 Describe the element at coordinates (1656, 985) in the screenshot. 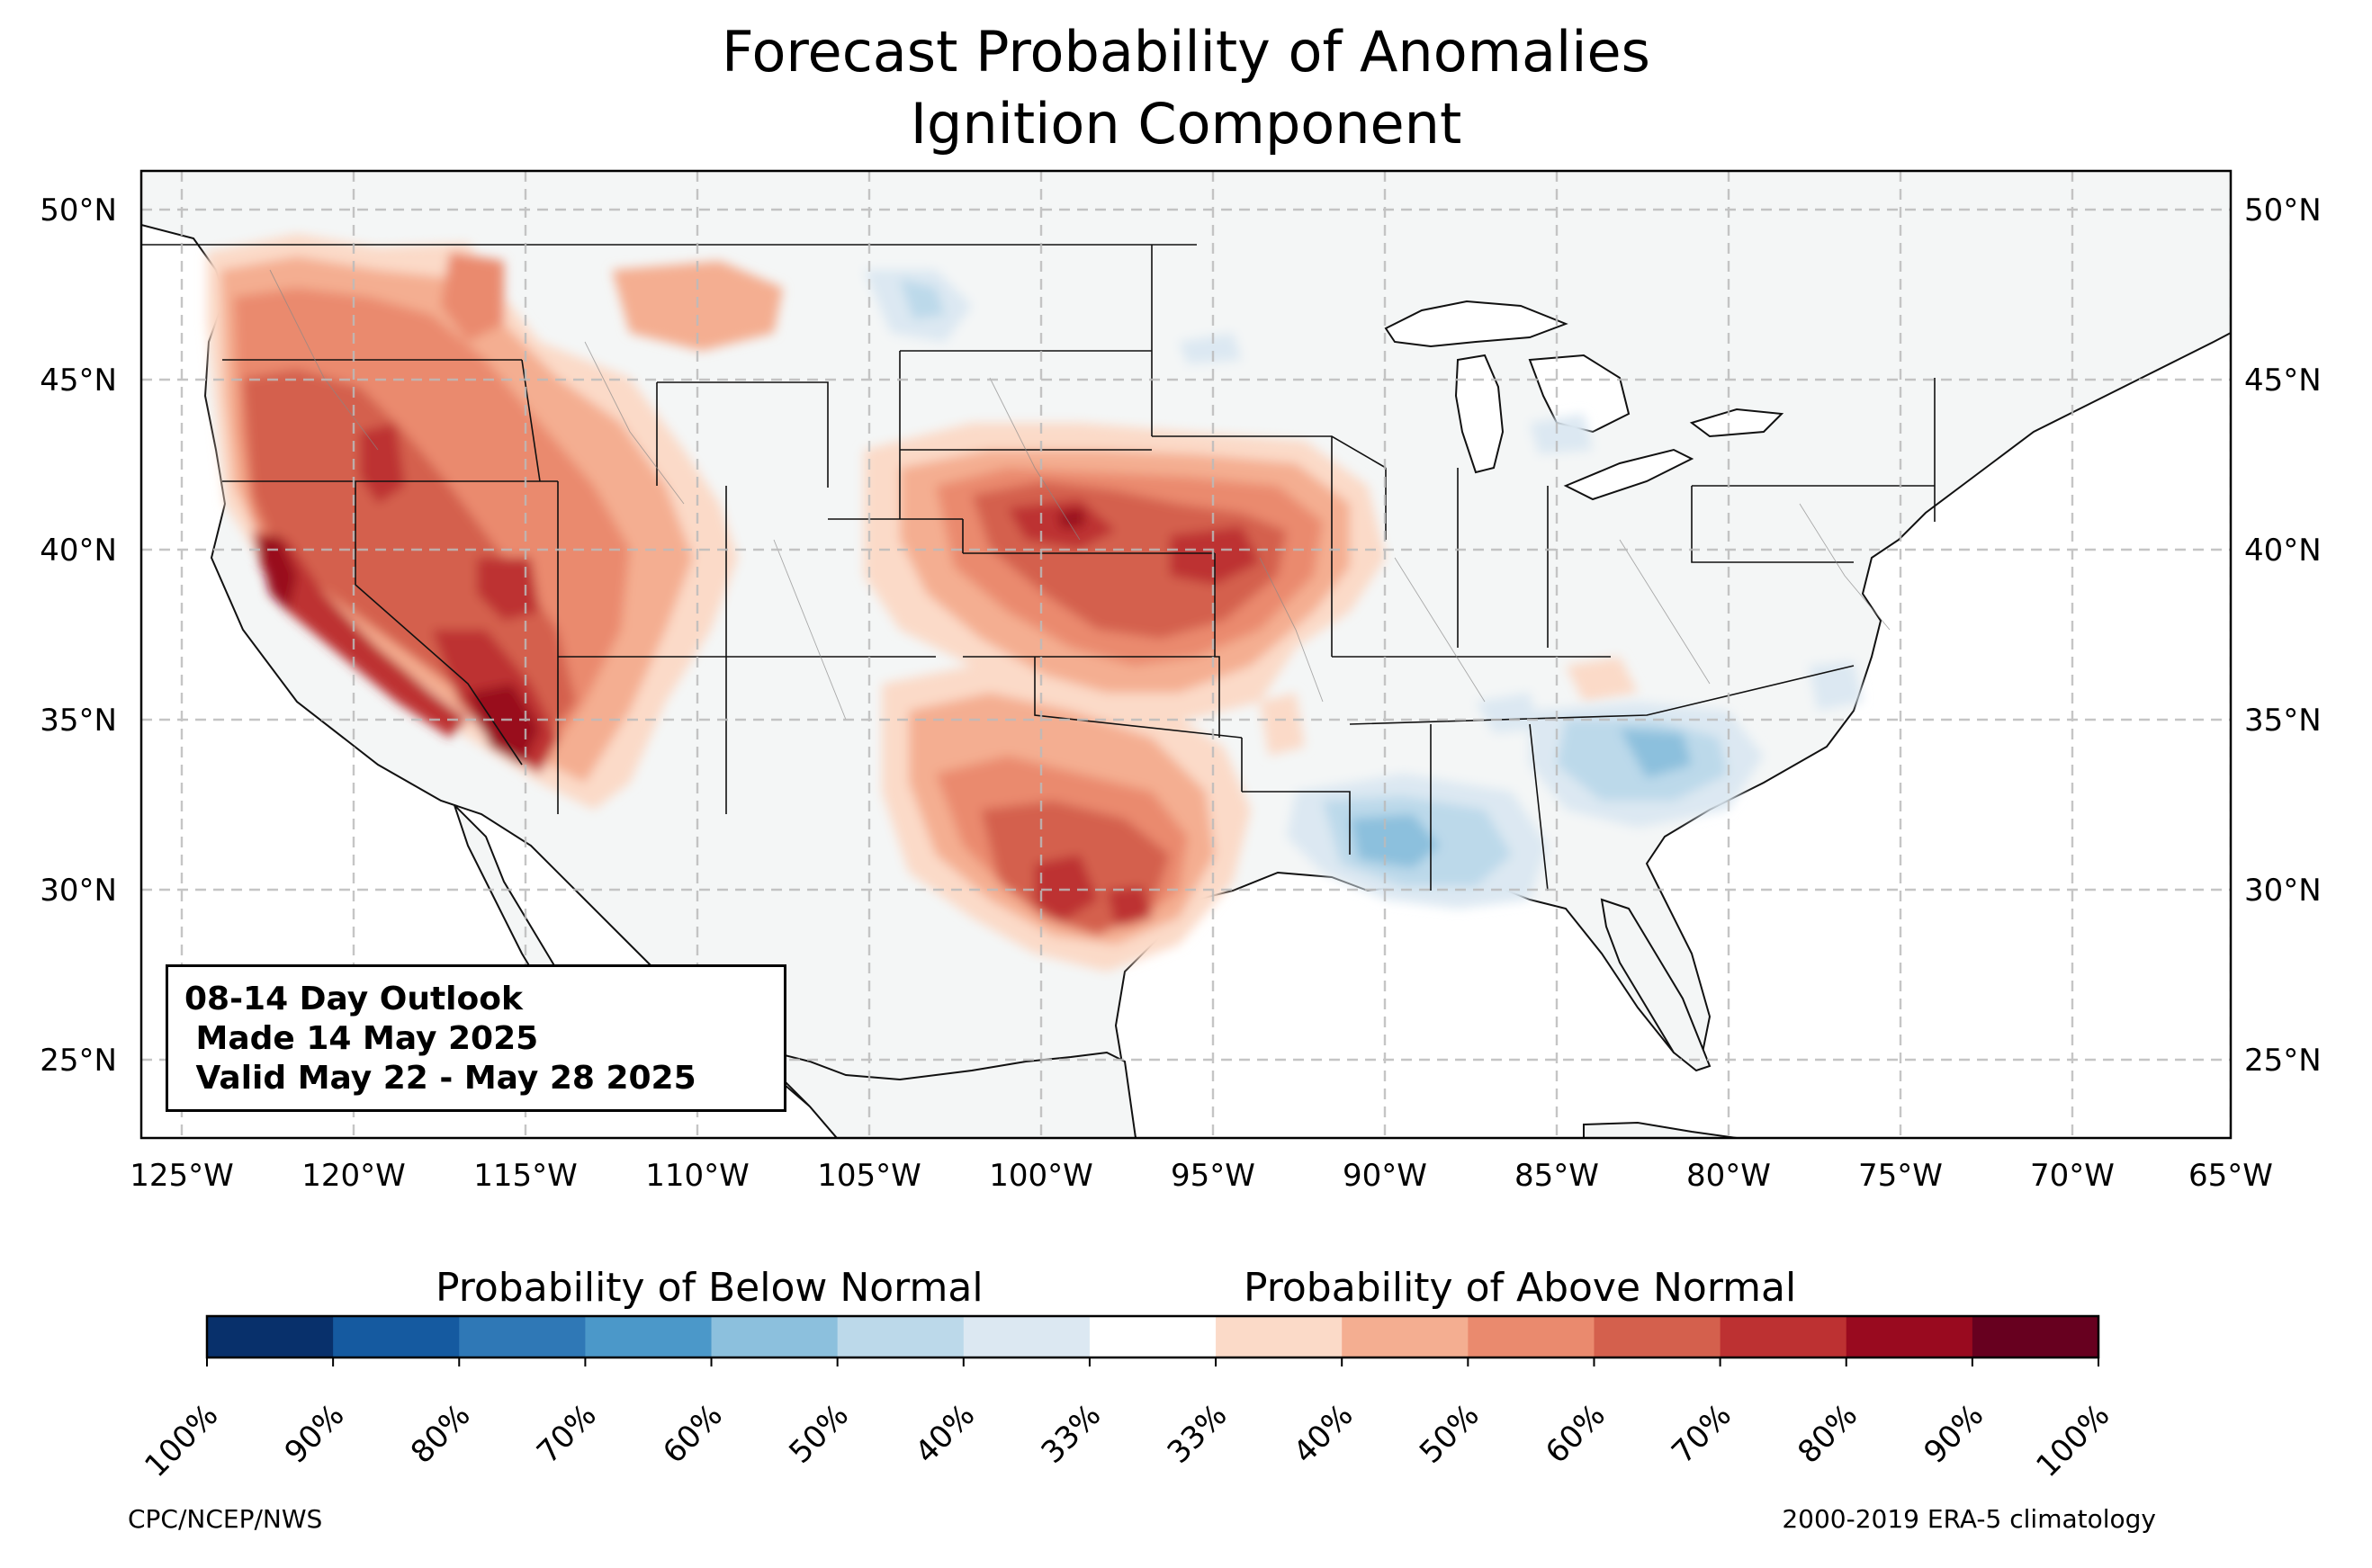

I see `land-florida` at that location.